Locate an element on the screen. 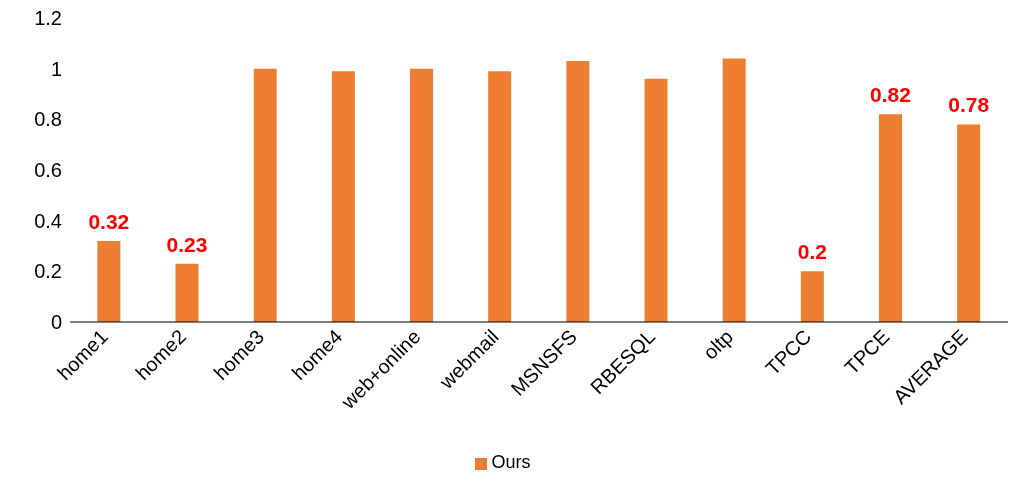 Image resolution: width=1025 pixels, height=479 pixels. legend-label: Ours is located at coordinates (511, 462).